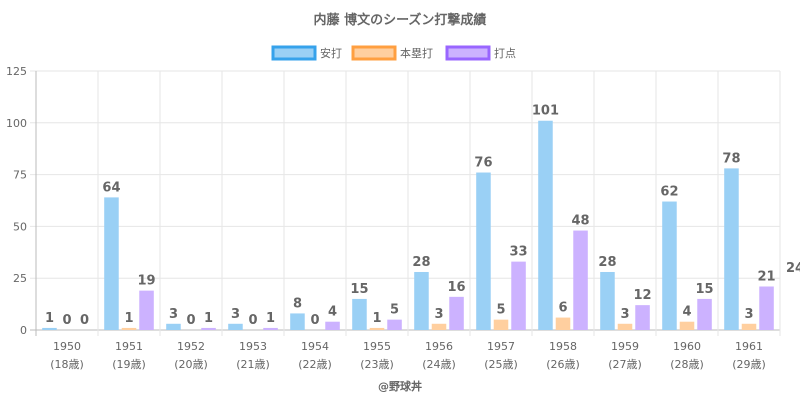 This screenshot has height=400, width=800. Describe the element at coordinates (518, 295) in the screenshot. I see `bar-2-1957` at that location.